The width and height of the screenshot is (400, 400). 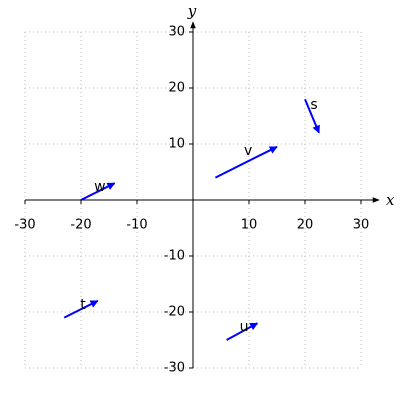 I want to click on y-tick-label: 30, so click(x=176, y=32).